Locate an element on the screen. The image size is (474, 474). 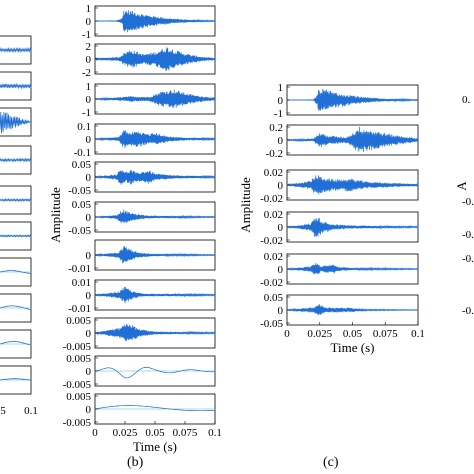
panel-c-label: (c) is located at coordinates (331, 462).